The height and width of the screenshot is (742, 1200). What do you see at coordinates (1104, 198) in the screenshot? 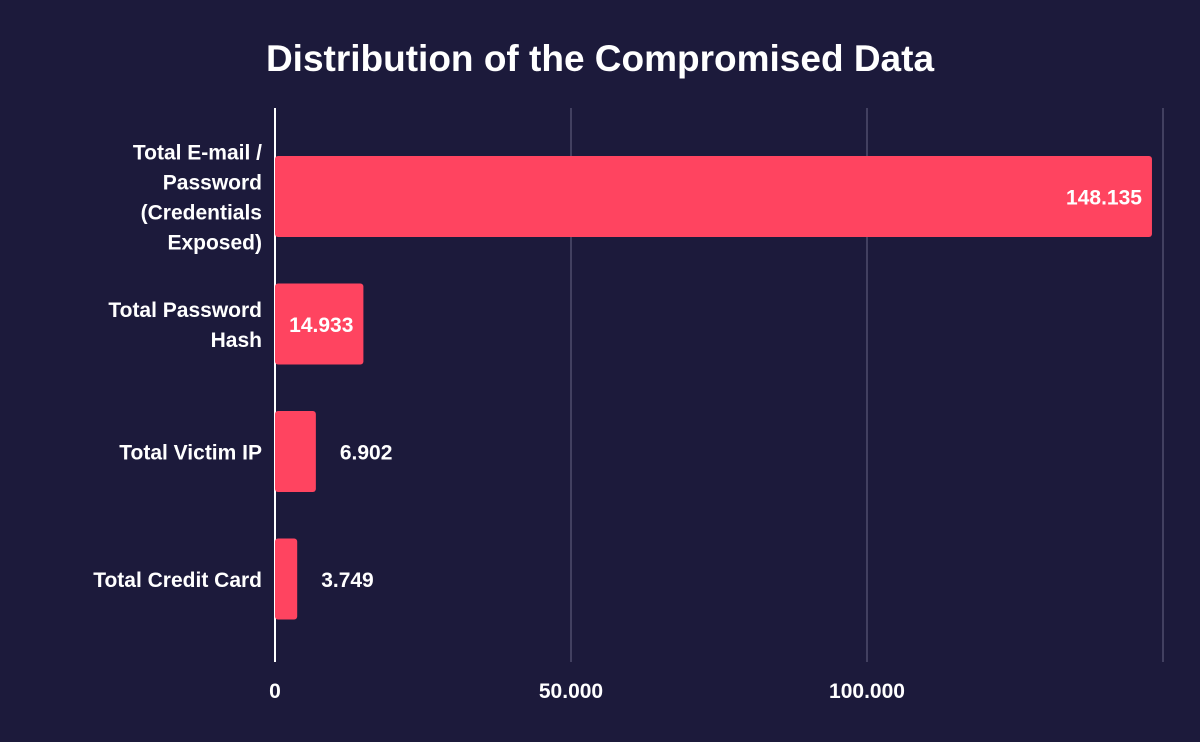
I see `bar-value-label: 148.135` at bounding box center [1104, 198].